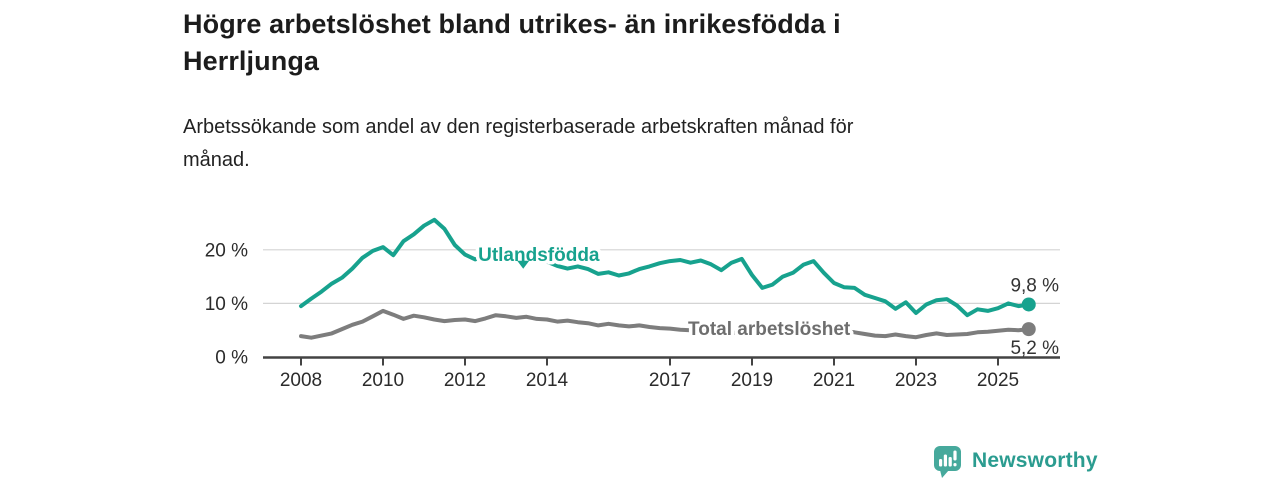 This screenshot has width=1280, height=480. Describe the element at coordinates (1034, 348) in the screenshot. I see `total-arbetsloshet-end-label: 5,2 %` at that location.